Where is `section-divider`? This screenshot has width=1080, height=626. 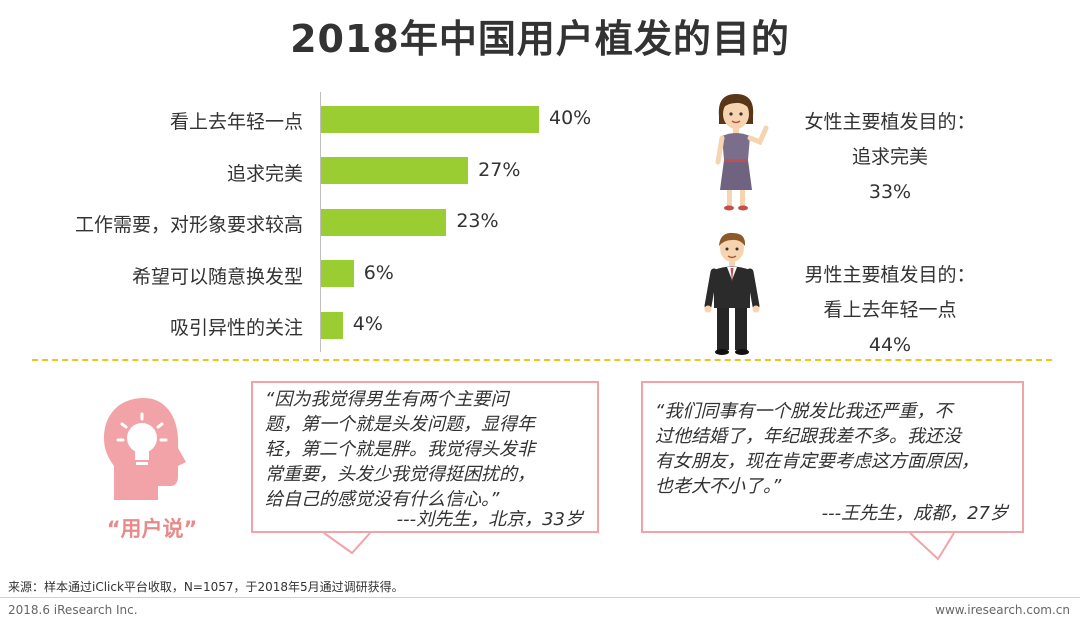 section-divider is located at coordinates (542, 360).